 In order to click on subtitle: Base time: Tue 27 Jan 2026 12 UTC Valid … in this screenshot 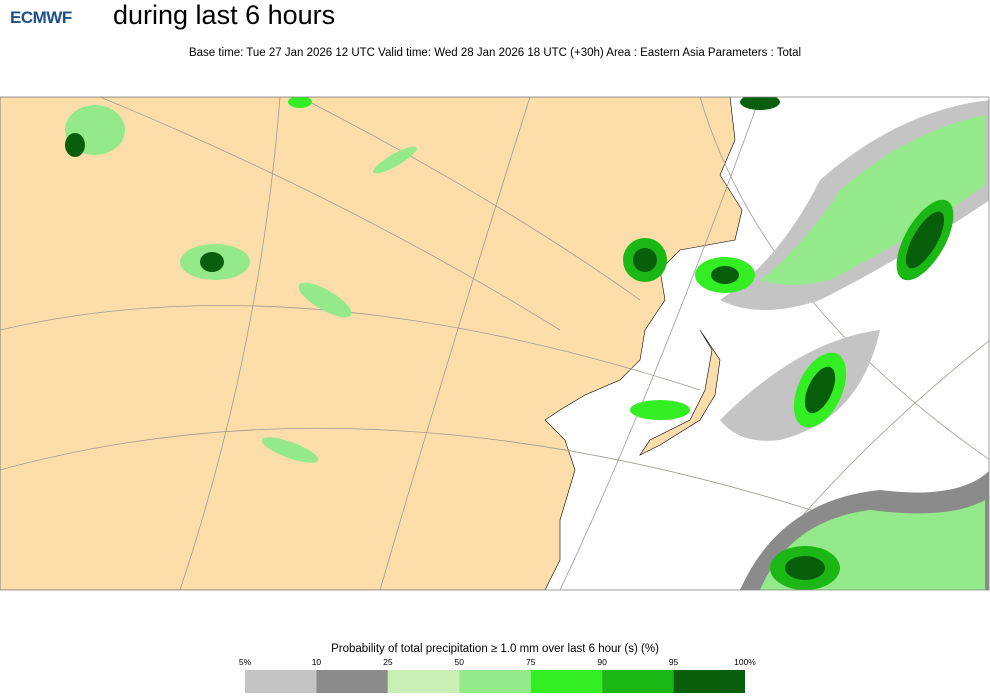, I will do `click(495, 53)`.